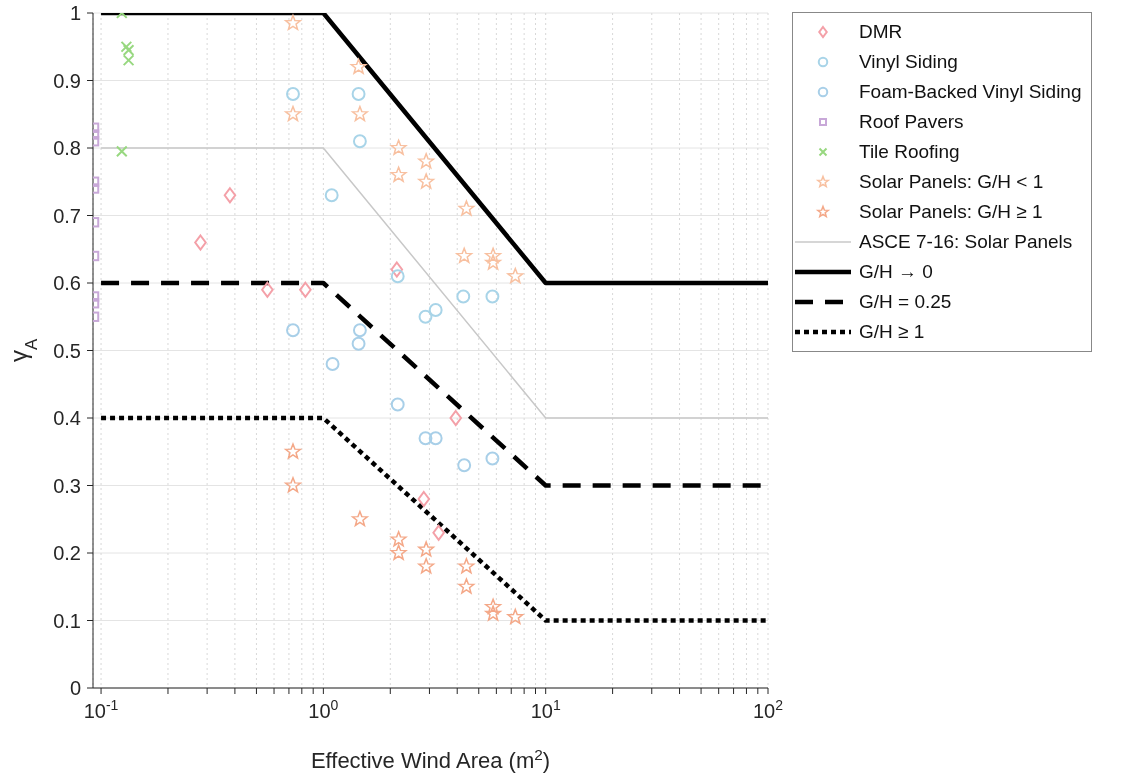 The height and width of the screenshot is (784, 1146). What do you see at coordinates (67, 80) in the screenshot?
I see `y-tick-label: 0.9` at bounding box center [67, 80].